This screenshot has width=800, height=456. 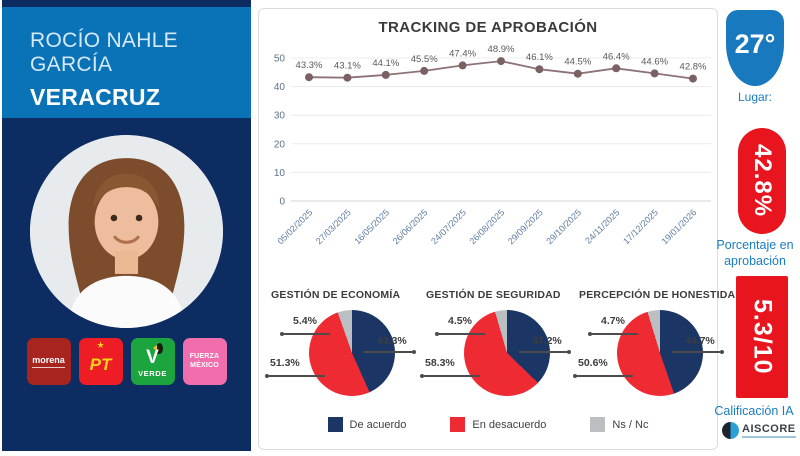 I want to click on pie-chart-honestidad, so click(x=660, y=353).